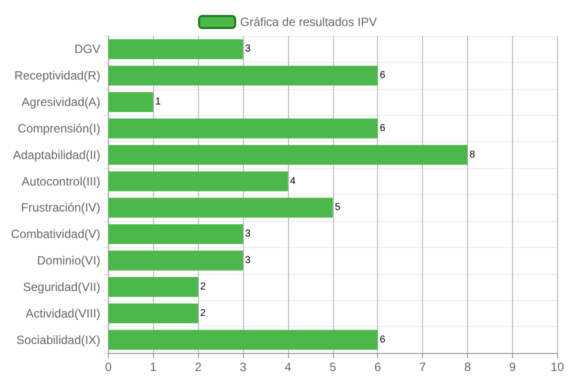  Describe the element at coordinates (473, 154) in the screenshot. I see `data-label: 8` at that location.